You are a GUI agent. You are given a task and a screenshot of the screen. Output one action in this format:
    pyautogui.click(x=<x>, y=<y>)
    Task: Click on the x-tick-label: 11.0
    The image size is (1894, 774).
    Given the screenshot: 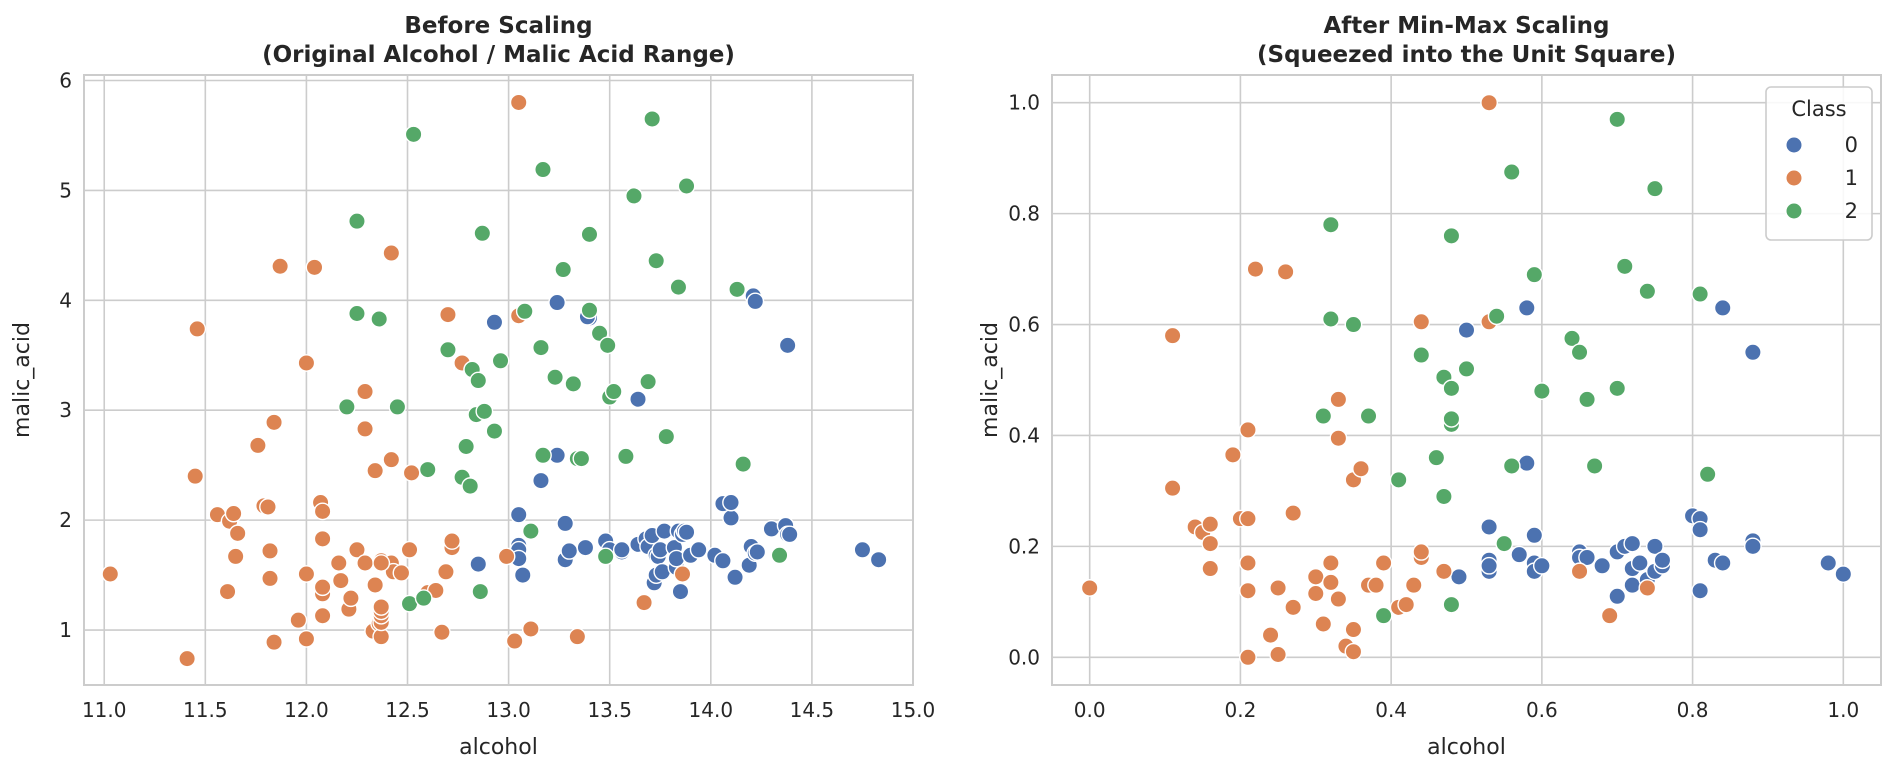 What is the action you would take?
    pyautogui.click(x=104, y=710)
    